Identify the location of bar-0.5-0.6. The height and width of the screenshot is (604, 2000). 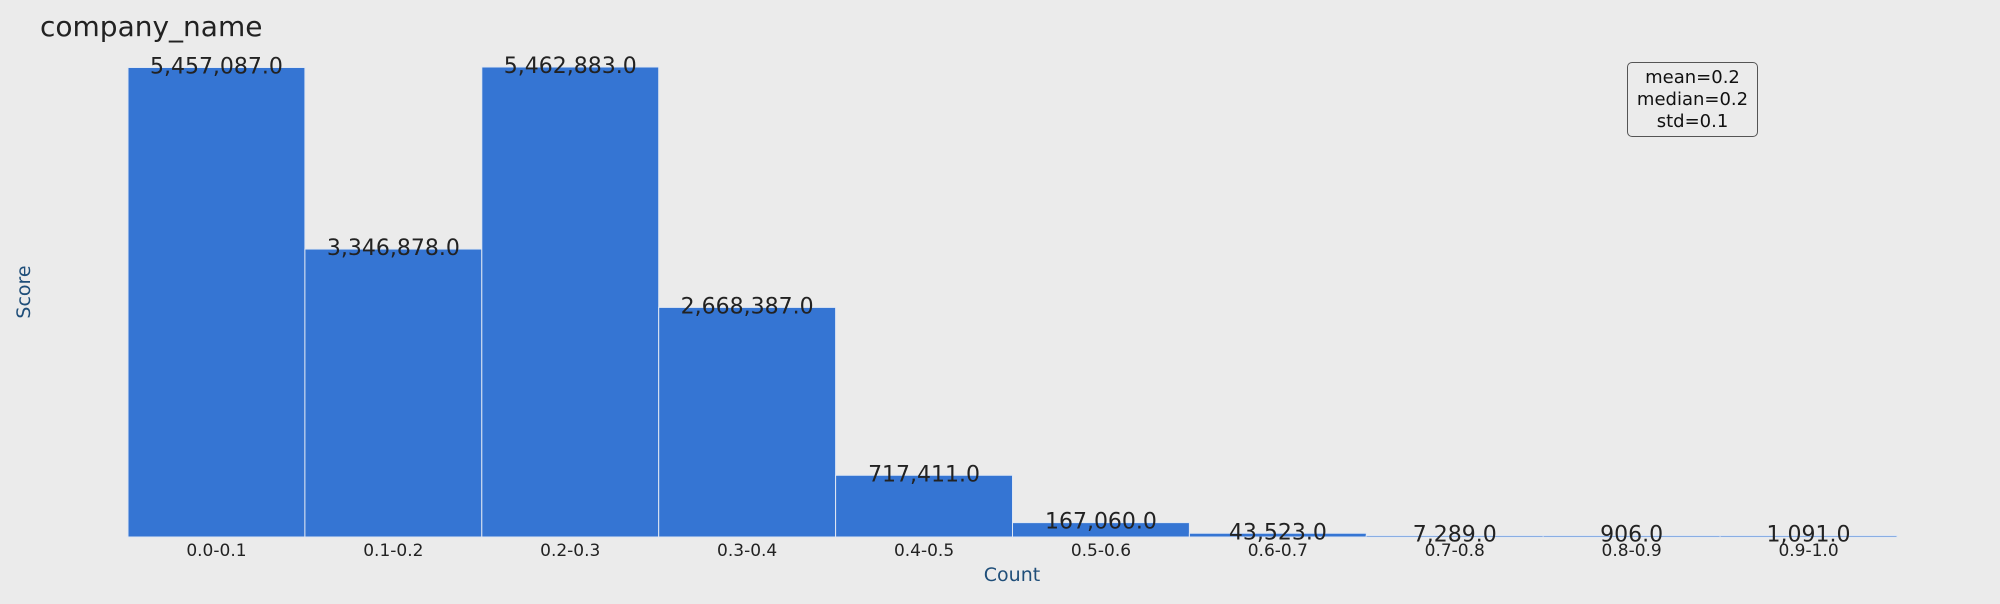
(1101, 530).